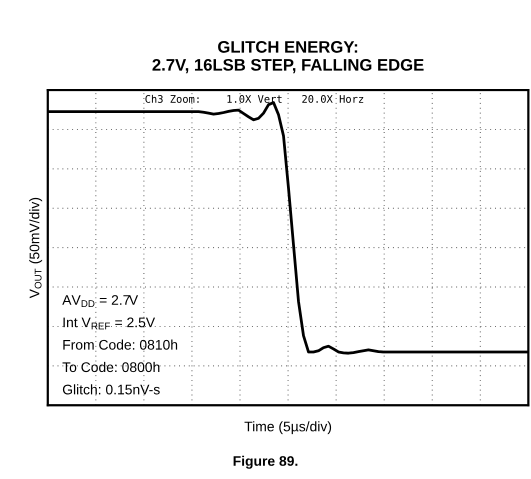  What do you see at coordinates (288, 427) in the screenshot?
I see `x-axis-title: Time (5µs/div)` at bounding box center [288, 427].